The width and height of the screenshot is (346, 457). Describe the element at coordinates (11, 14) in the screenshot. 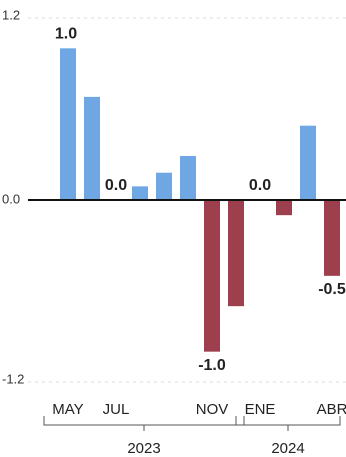

I see `y-tick-label: 1.2` at that location.